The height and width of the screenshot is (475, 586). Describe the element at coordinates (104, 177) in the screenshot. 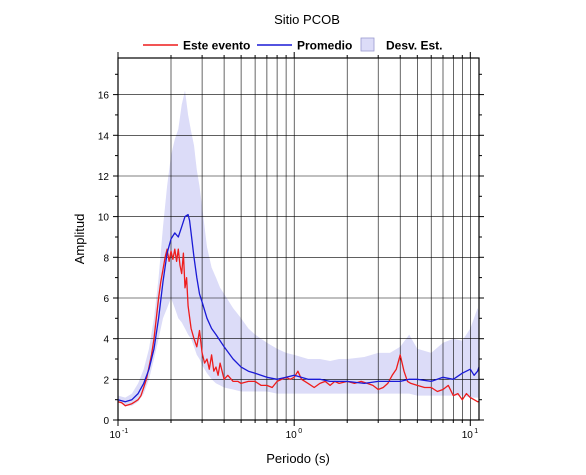

I see `y-tick-label: 12` at that location.